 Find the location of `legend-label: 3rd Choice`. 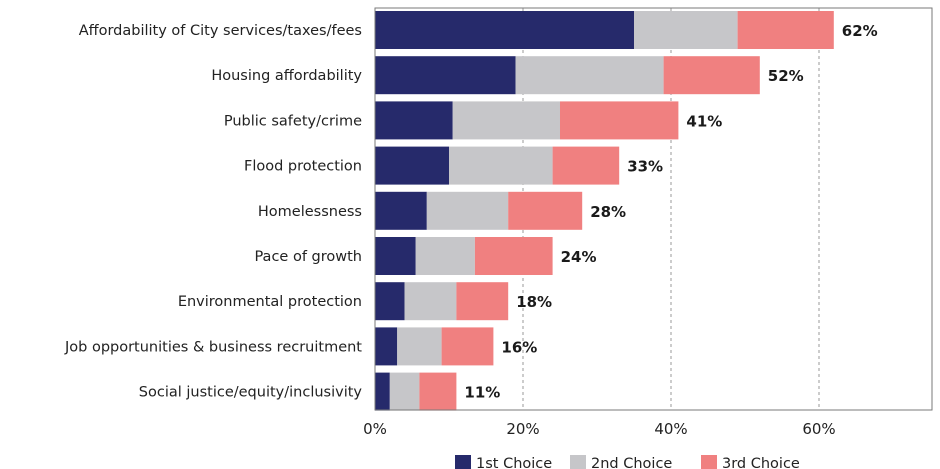

legend-label: 3rd Choice is located at coordinates (761, 462).